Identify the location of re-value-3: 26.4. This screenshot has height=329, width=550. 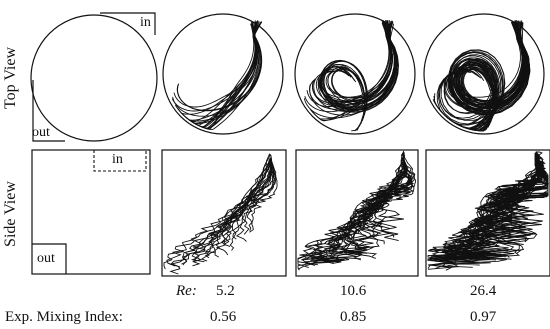
(483, 291).